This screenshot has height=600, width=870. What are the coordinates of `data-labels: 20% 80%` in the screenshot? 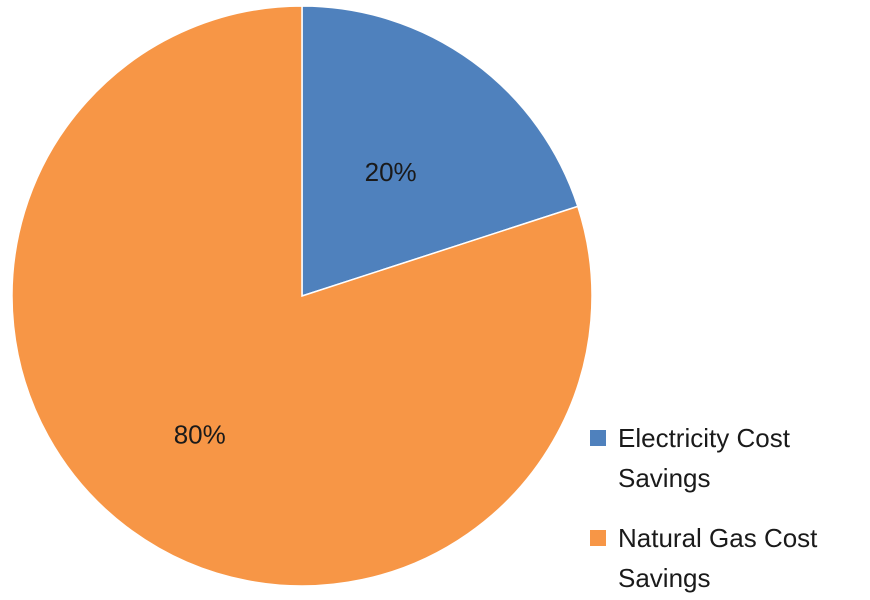 It's located at (295, 303).